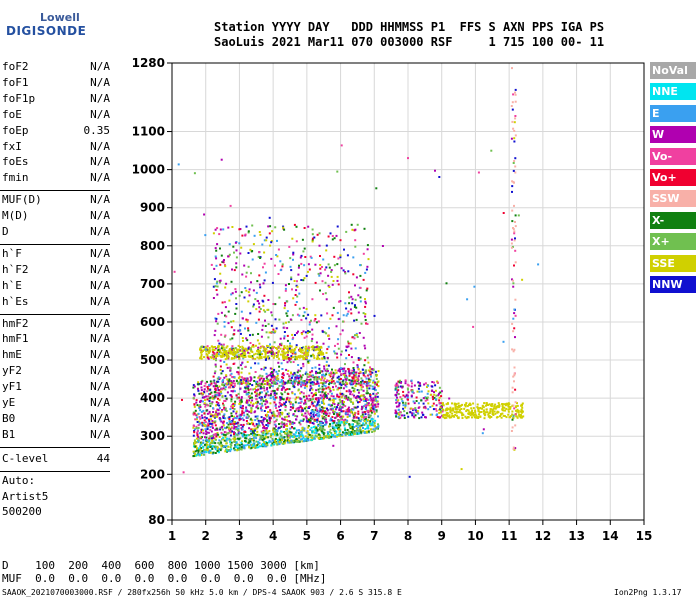 The width and height of the screenshot is (700, 600). Describe the element at coordinates (673, 113) in the screenshot. I see `legend-e: E` at that location.